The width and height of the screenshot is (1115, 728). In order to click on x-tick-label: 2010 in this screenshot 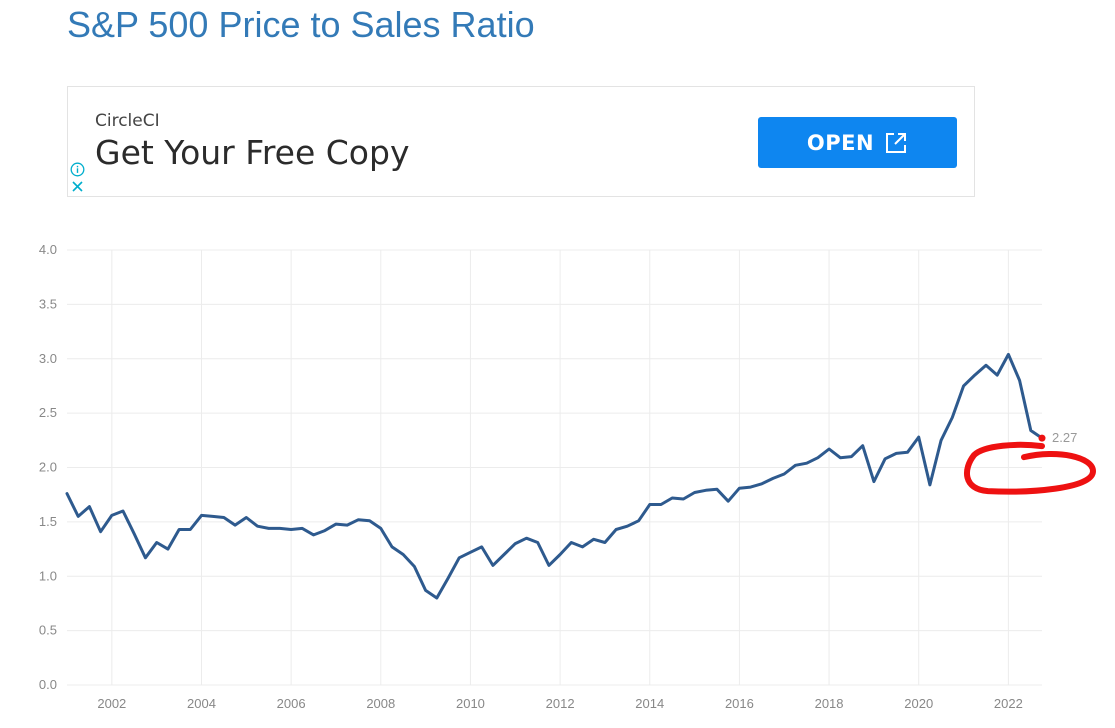, I will do `click(470, 703)`.